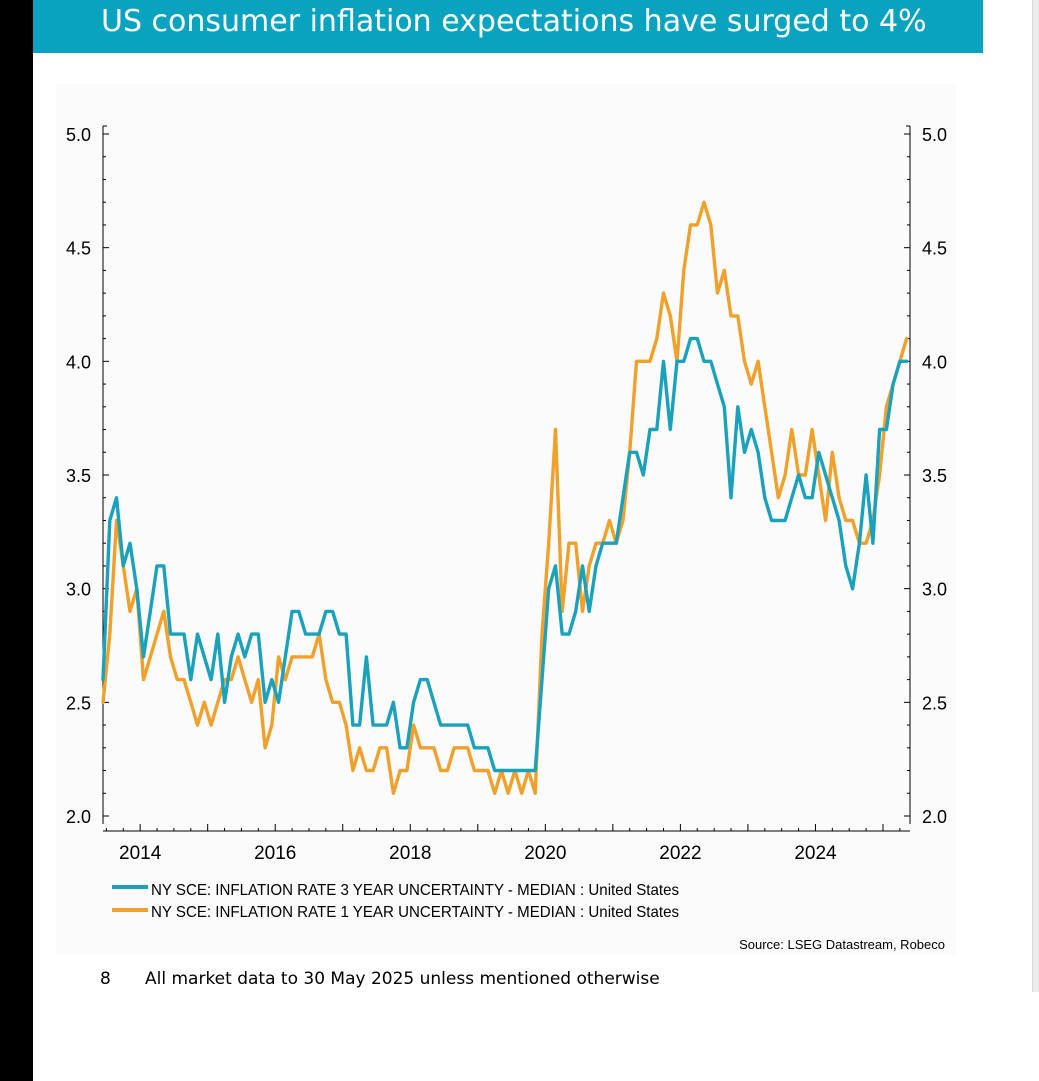 The height and width of the screenshot is (1081, 1039). What do you see at coordinates (275, 853) in the screenshot?
I see `x-tick-label: 2016` at bounding box center [275, 853].